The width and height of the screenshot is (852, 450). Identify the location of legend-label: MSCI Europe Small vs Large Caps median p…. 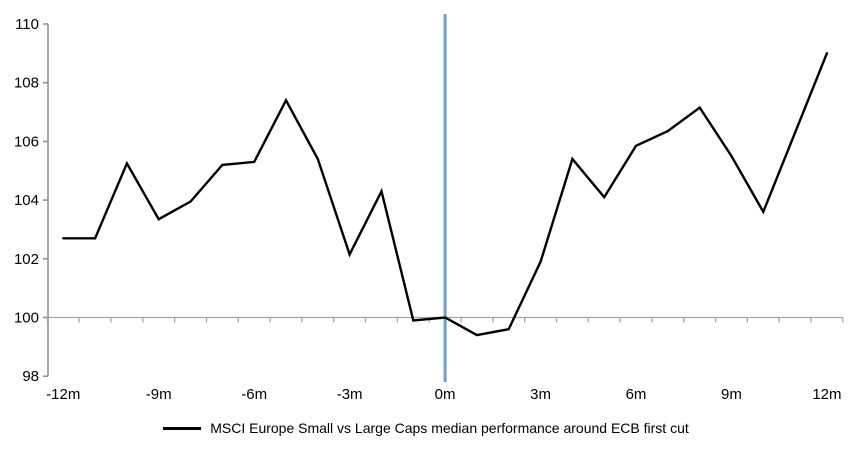
(449, 428).